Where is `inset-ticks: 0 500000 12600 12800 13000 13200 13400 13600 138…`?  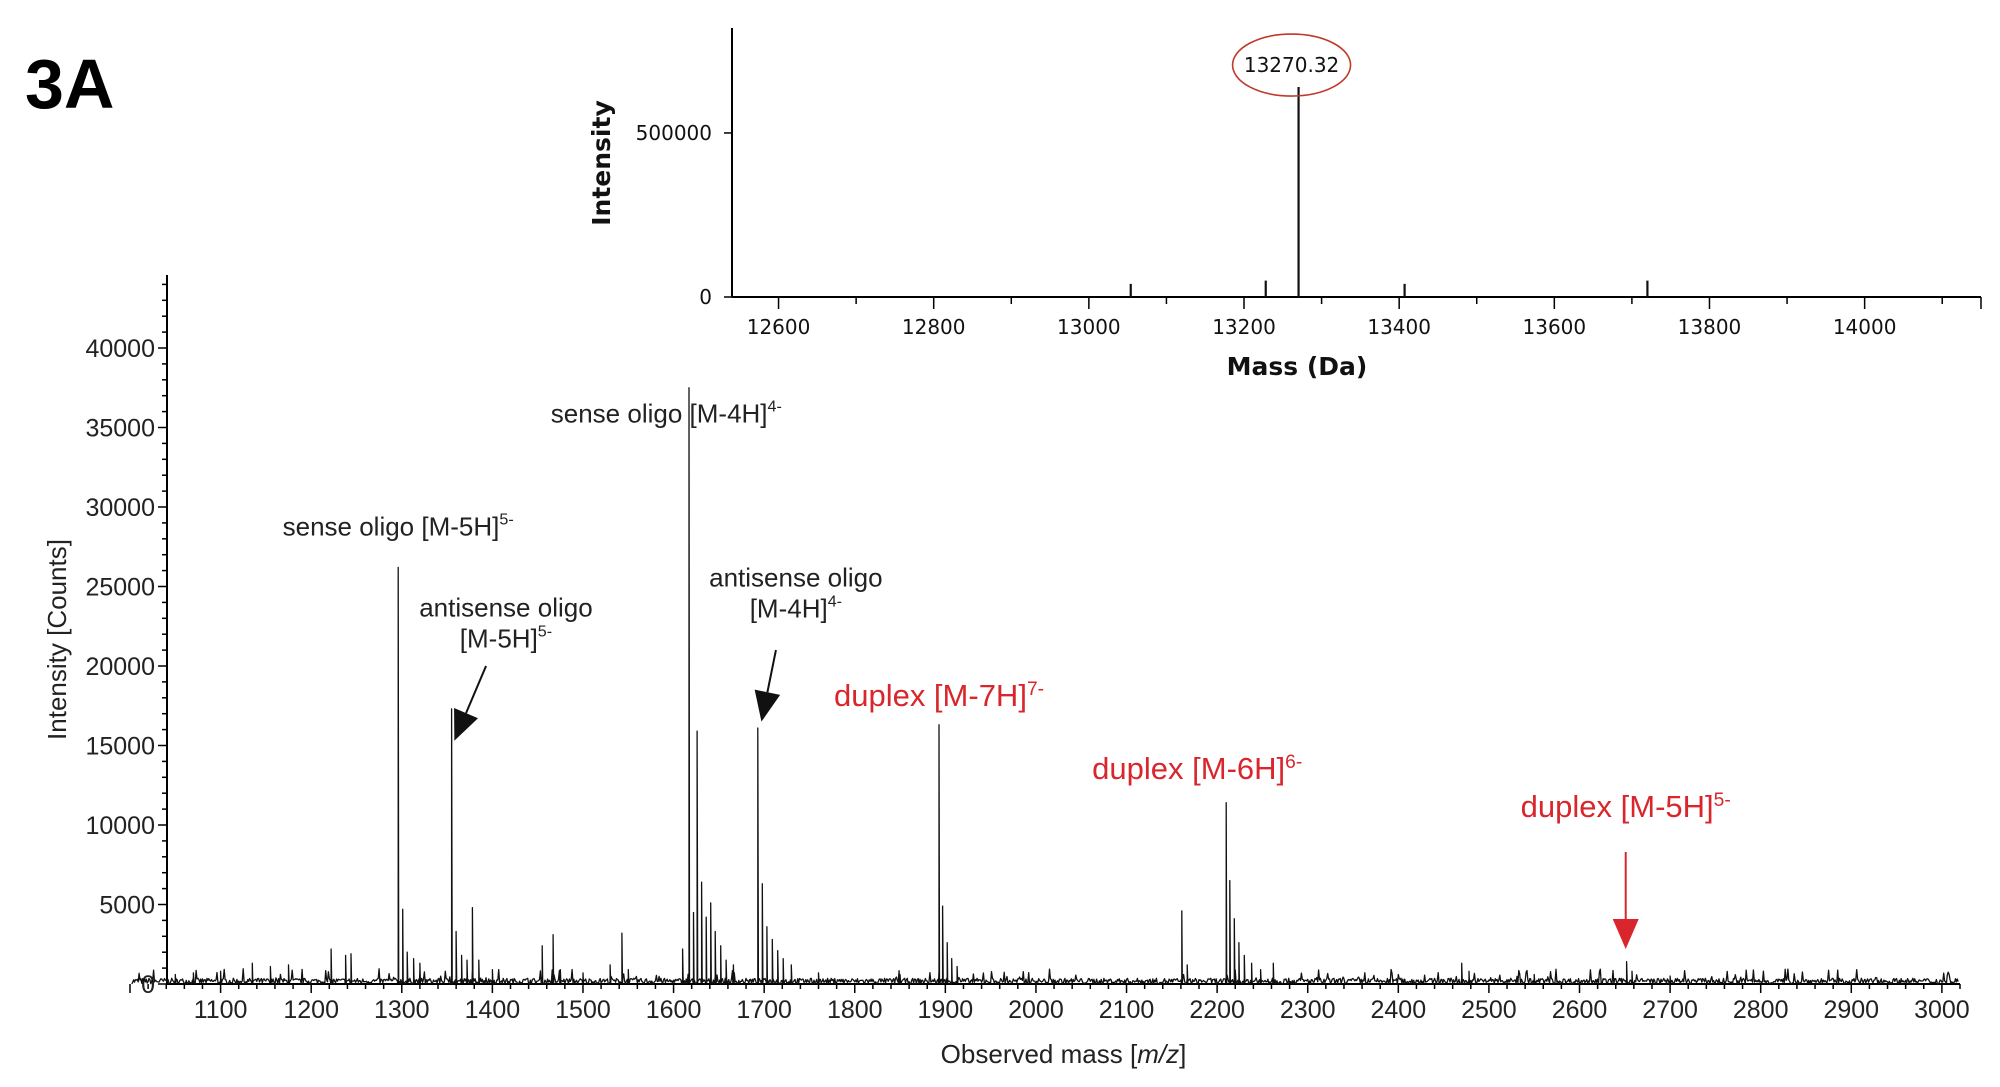 inset-ticks: 0 500000 12600 12800 13000 13200 13400 13600 138… is located at coordinates (1309, 230).